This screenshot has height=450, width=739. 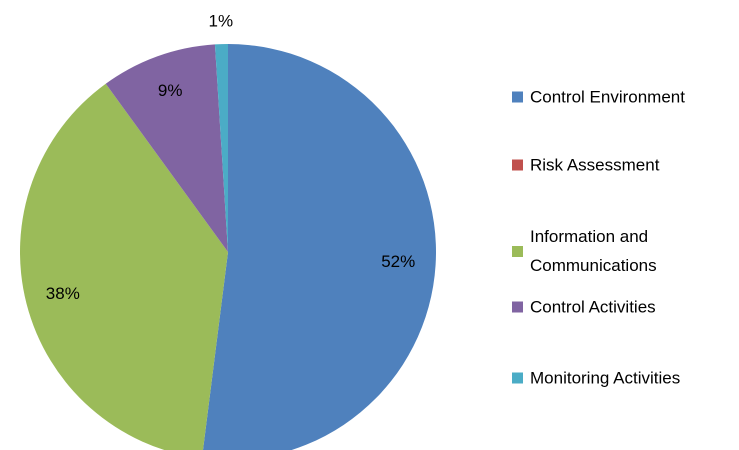 I want to click on legend-item: Information and Communications, so click(x=612, y=251).